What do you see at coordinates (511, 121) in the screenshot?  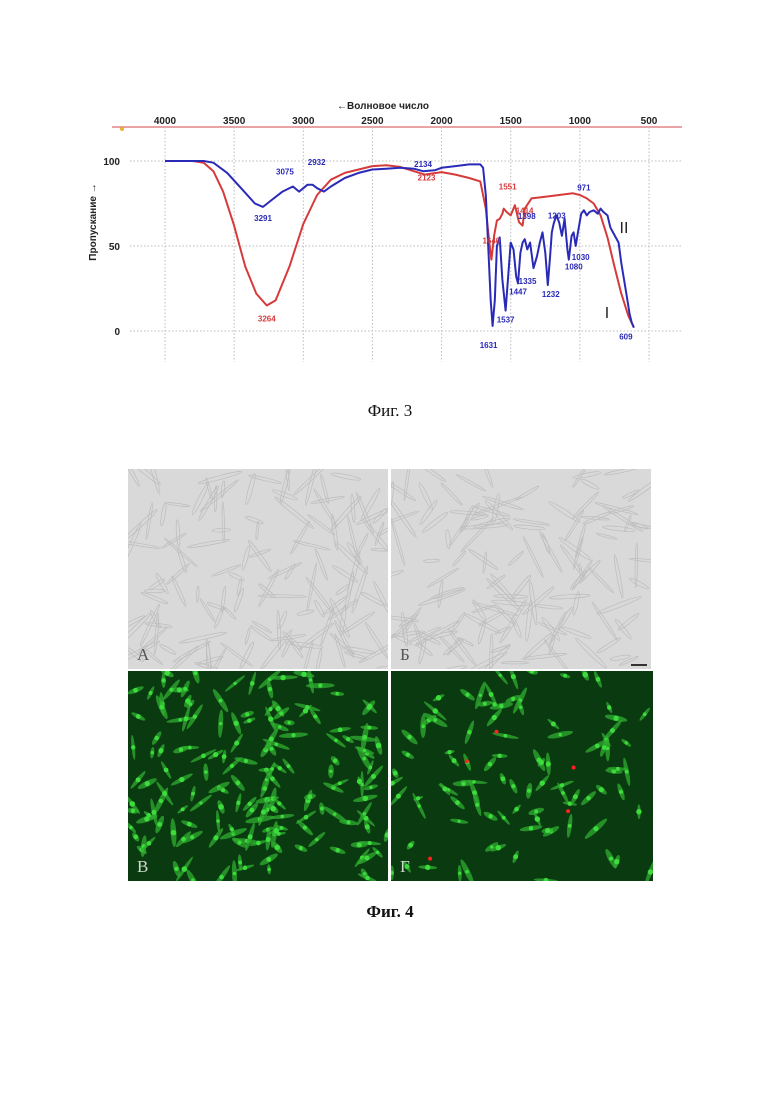 I see `x-tick-label: 1500` at bounding box center [511, 121].